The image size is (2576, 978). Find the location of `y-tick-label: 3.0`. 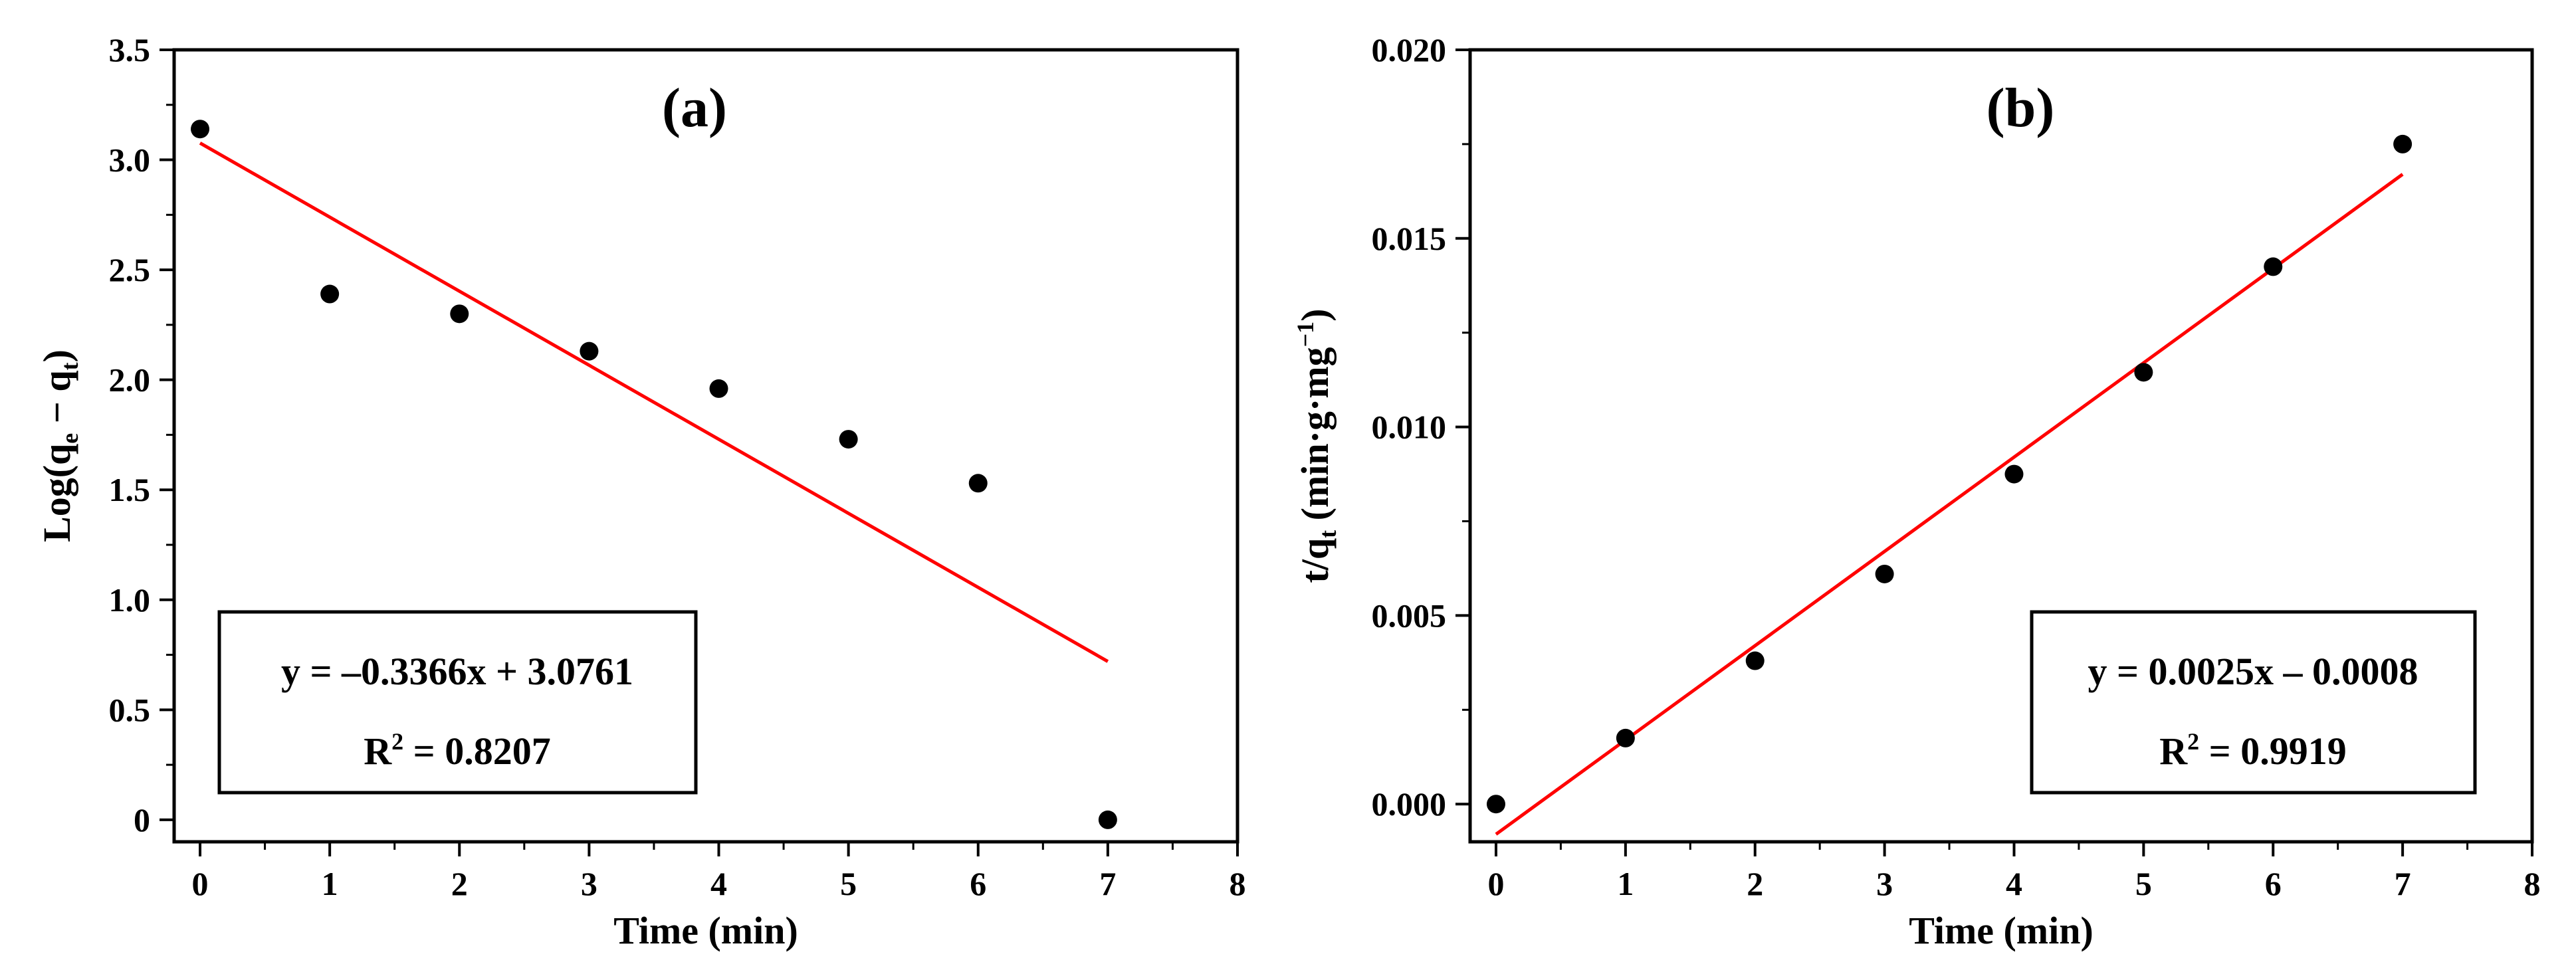

y-tick-label: 3.0 is located at coordinates (130, 160).